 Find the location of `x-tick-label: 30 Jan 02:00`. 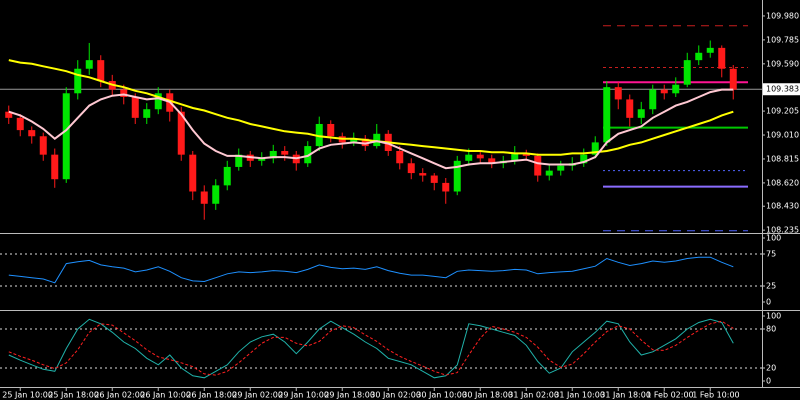

x-tick-label: 30 Jan 02:00 is located at coordinates (395, 395).